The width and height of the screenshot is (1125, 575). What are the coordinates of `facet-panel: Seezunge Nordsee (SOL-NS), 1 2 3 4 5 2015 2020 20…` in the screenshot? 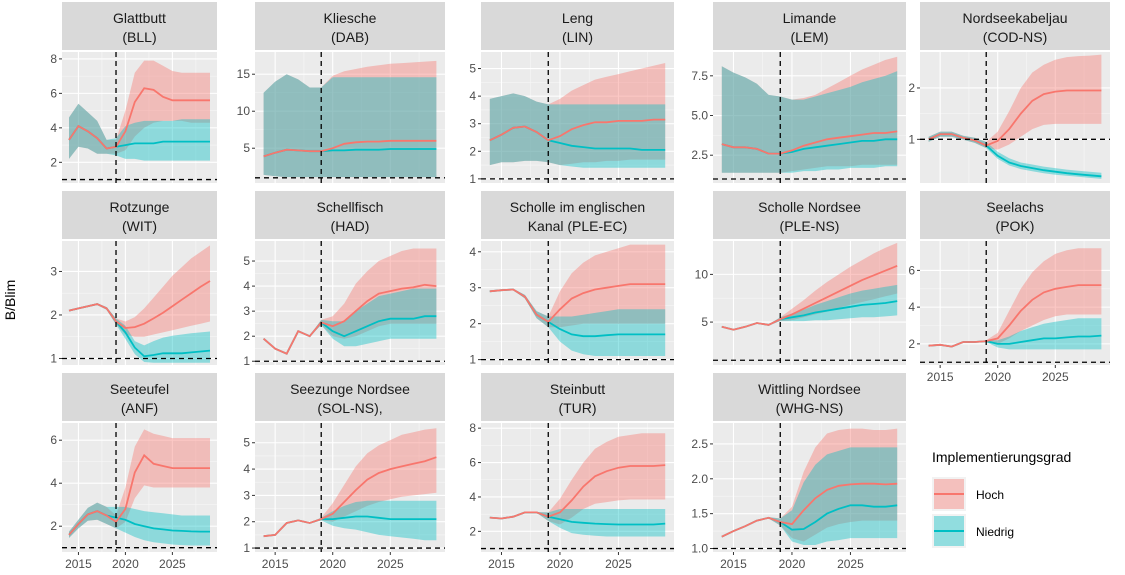 It's located at (344, 472).